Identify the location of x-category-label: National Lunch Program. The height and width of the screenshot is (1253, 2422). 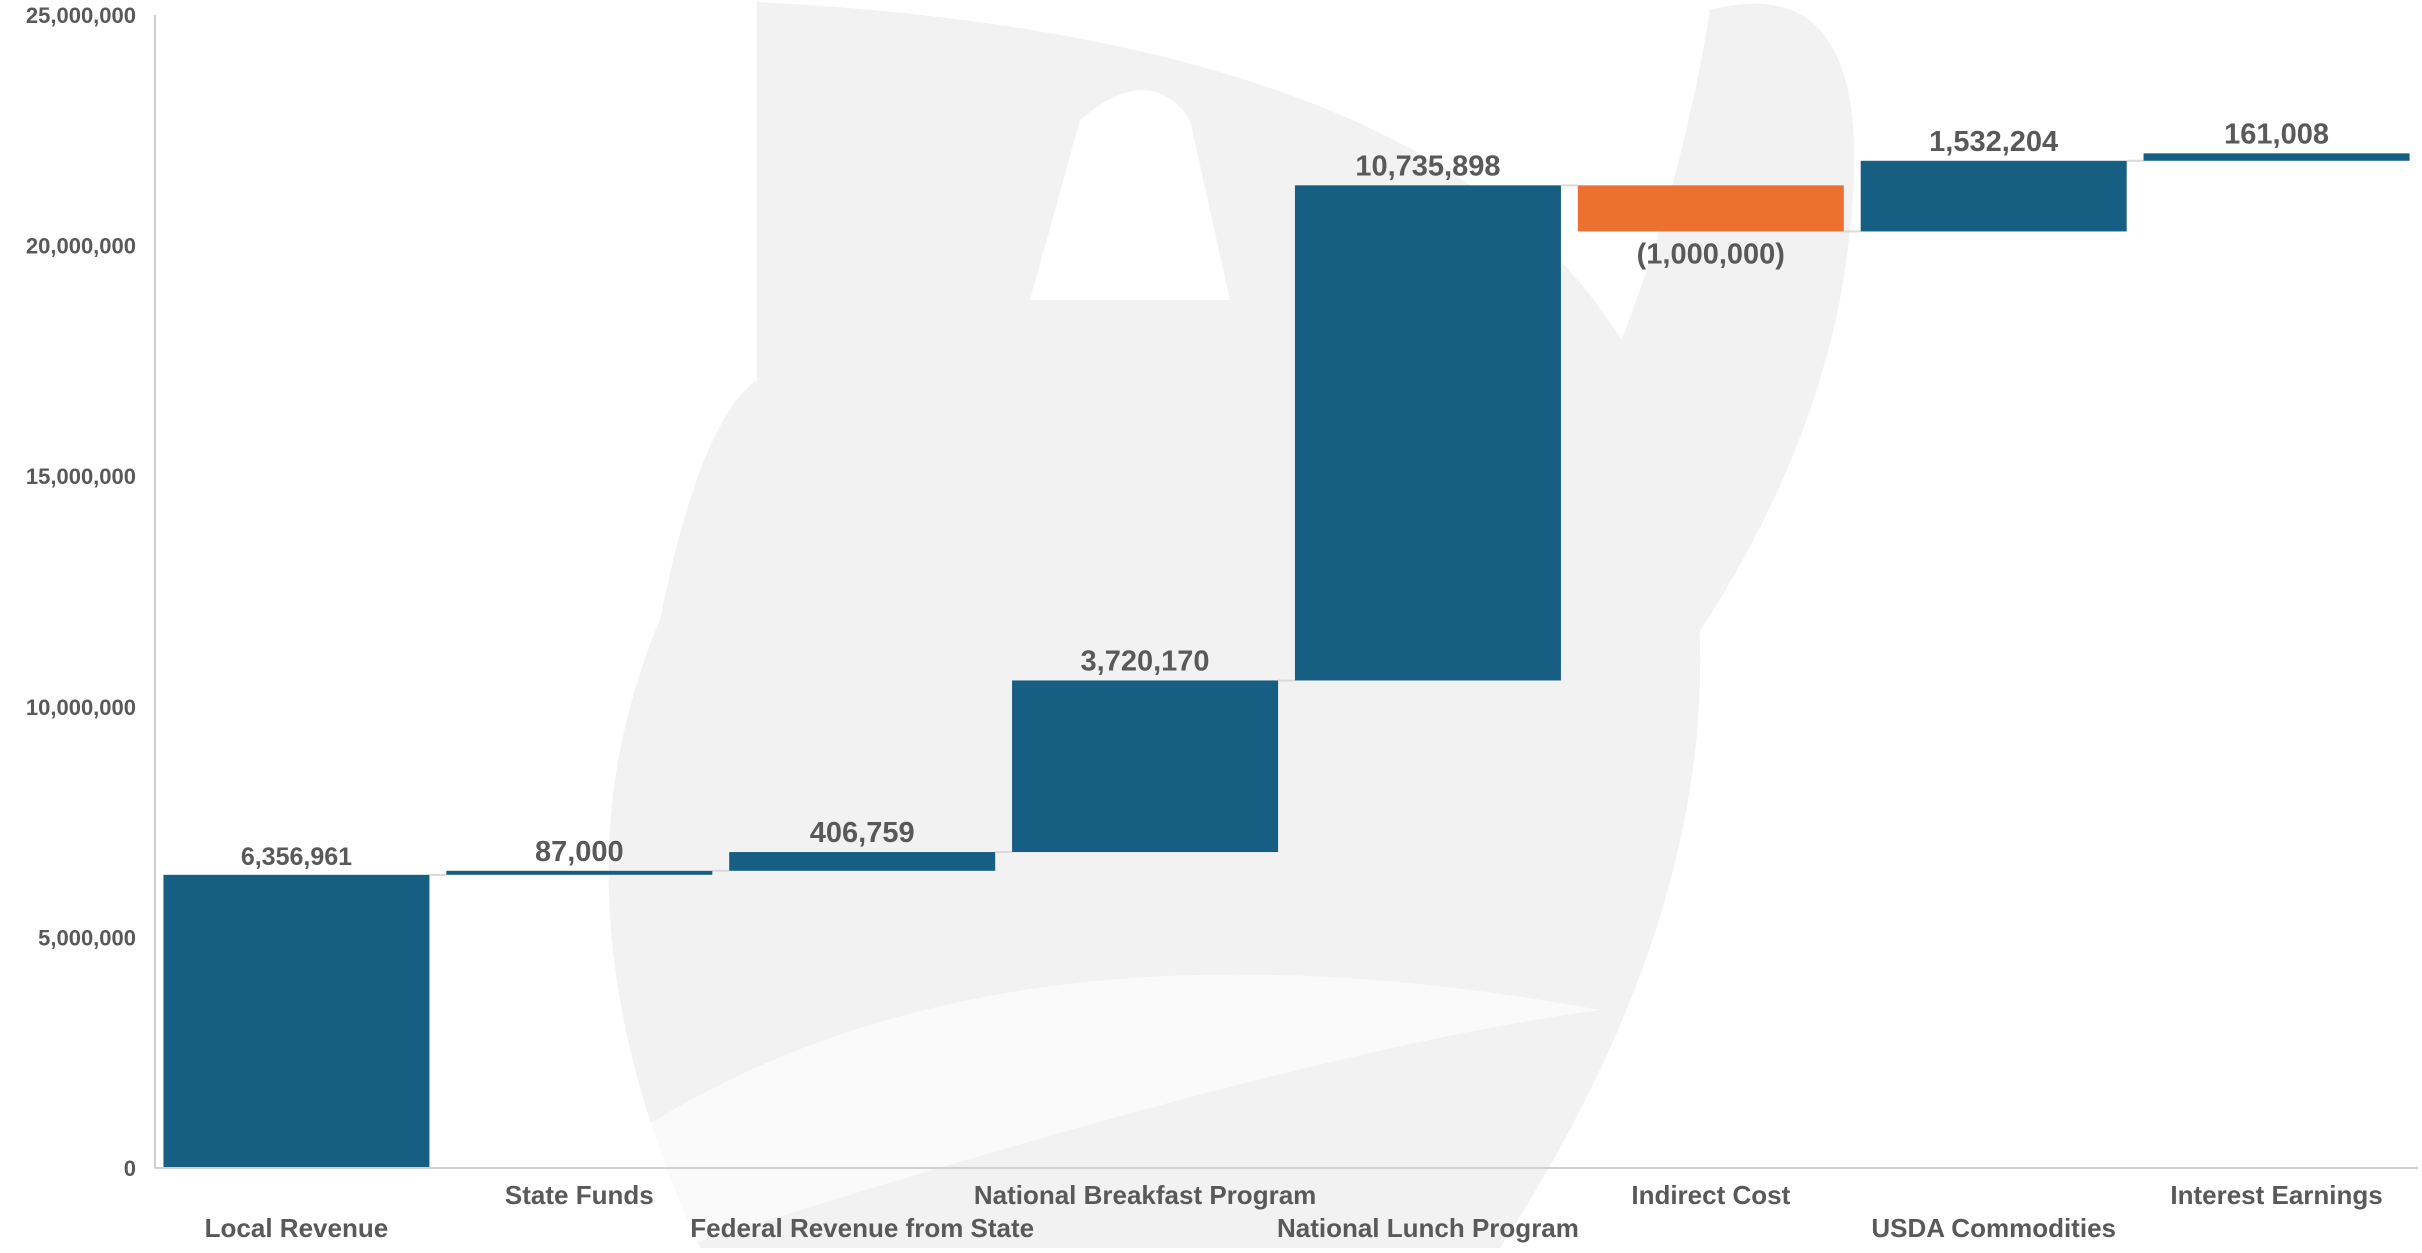
(1428, 1228).